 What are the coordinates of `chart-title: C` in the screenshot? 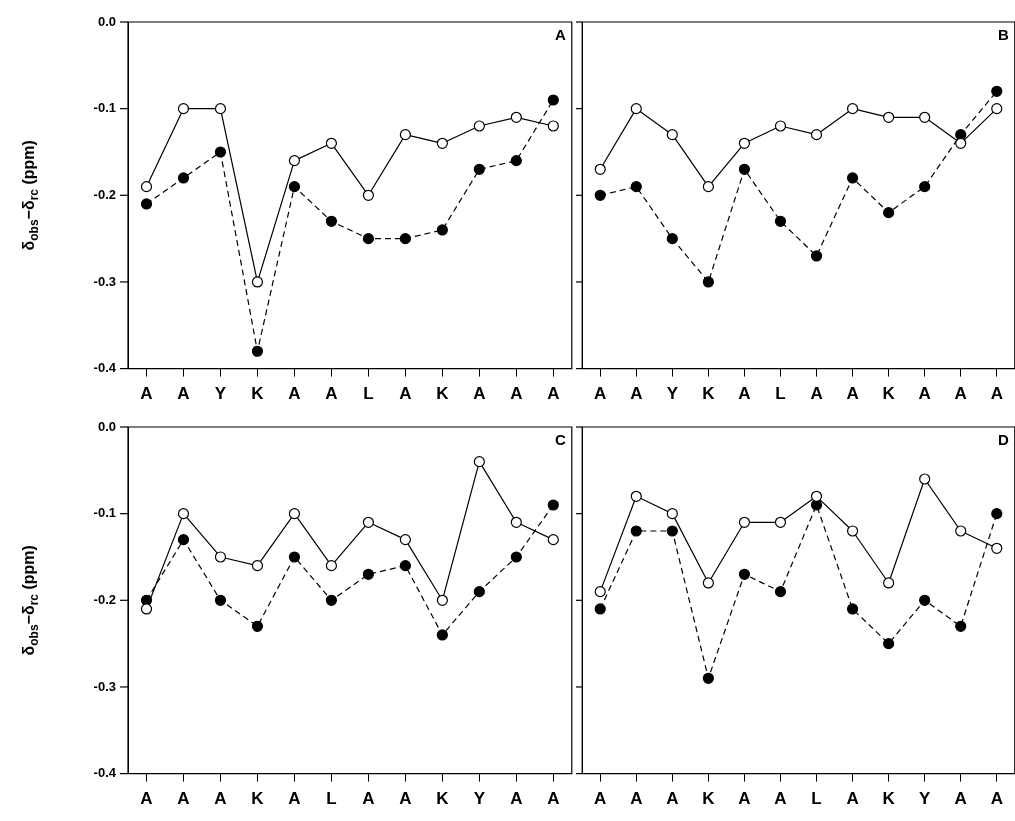 It's located at (560, 440).